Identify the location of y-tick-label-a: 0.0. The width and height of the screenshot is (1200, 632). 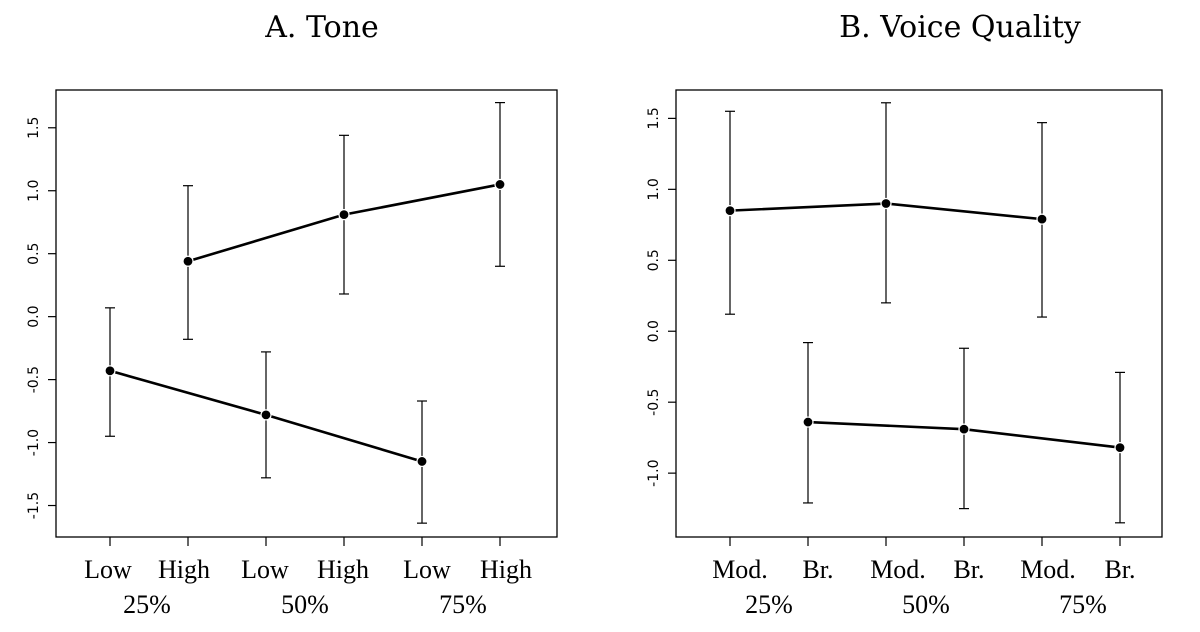
(34, 317).